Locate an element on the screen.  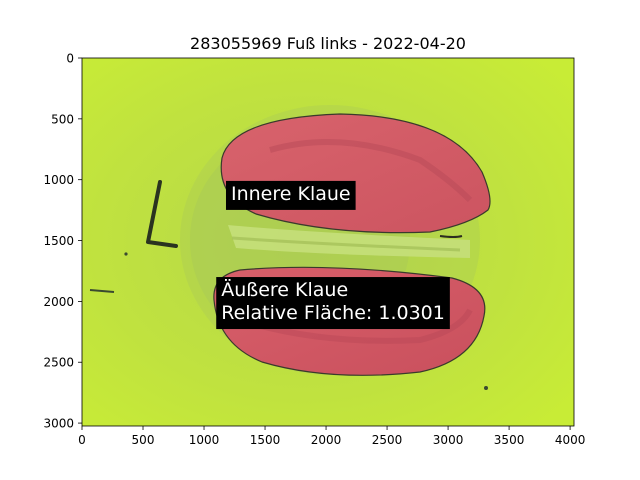
y-tick-label: 0 is located at coordinates (70, 59).